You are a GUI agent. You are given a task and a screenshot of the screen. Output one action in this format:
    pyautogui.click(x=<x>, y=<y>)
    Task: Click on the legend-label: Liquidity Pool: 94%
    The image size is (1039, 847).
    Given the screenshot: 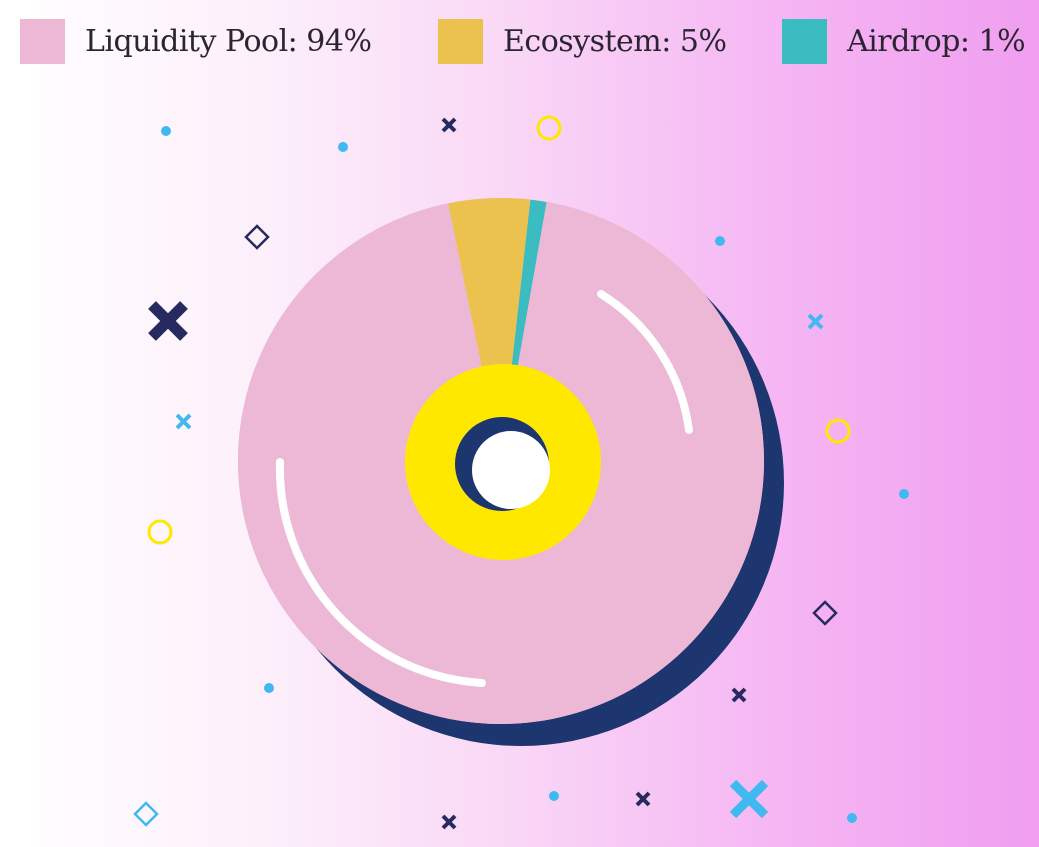 What is the action you would take?
    pyautogui.click(x=228, y=41)
    